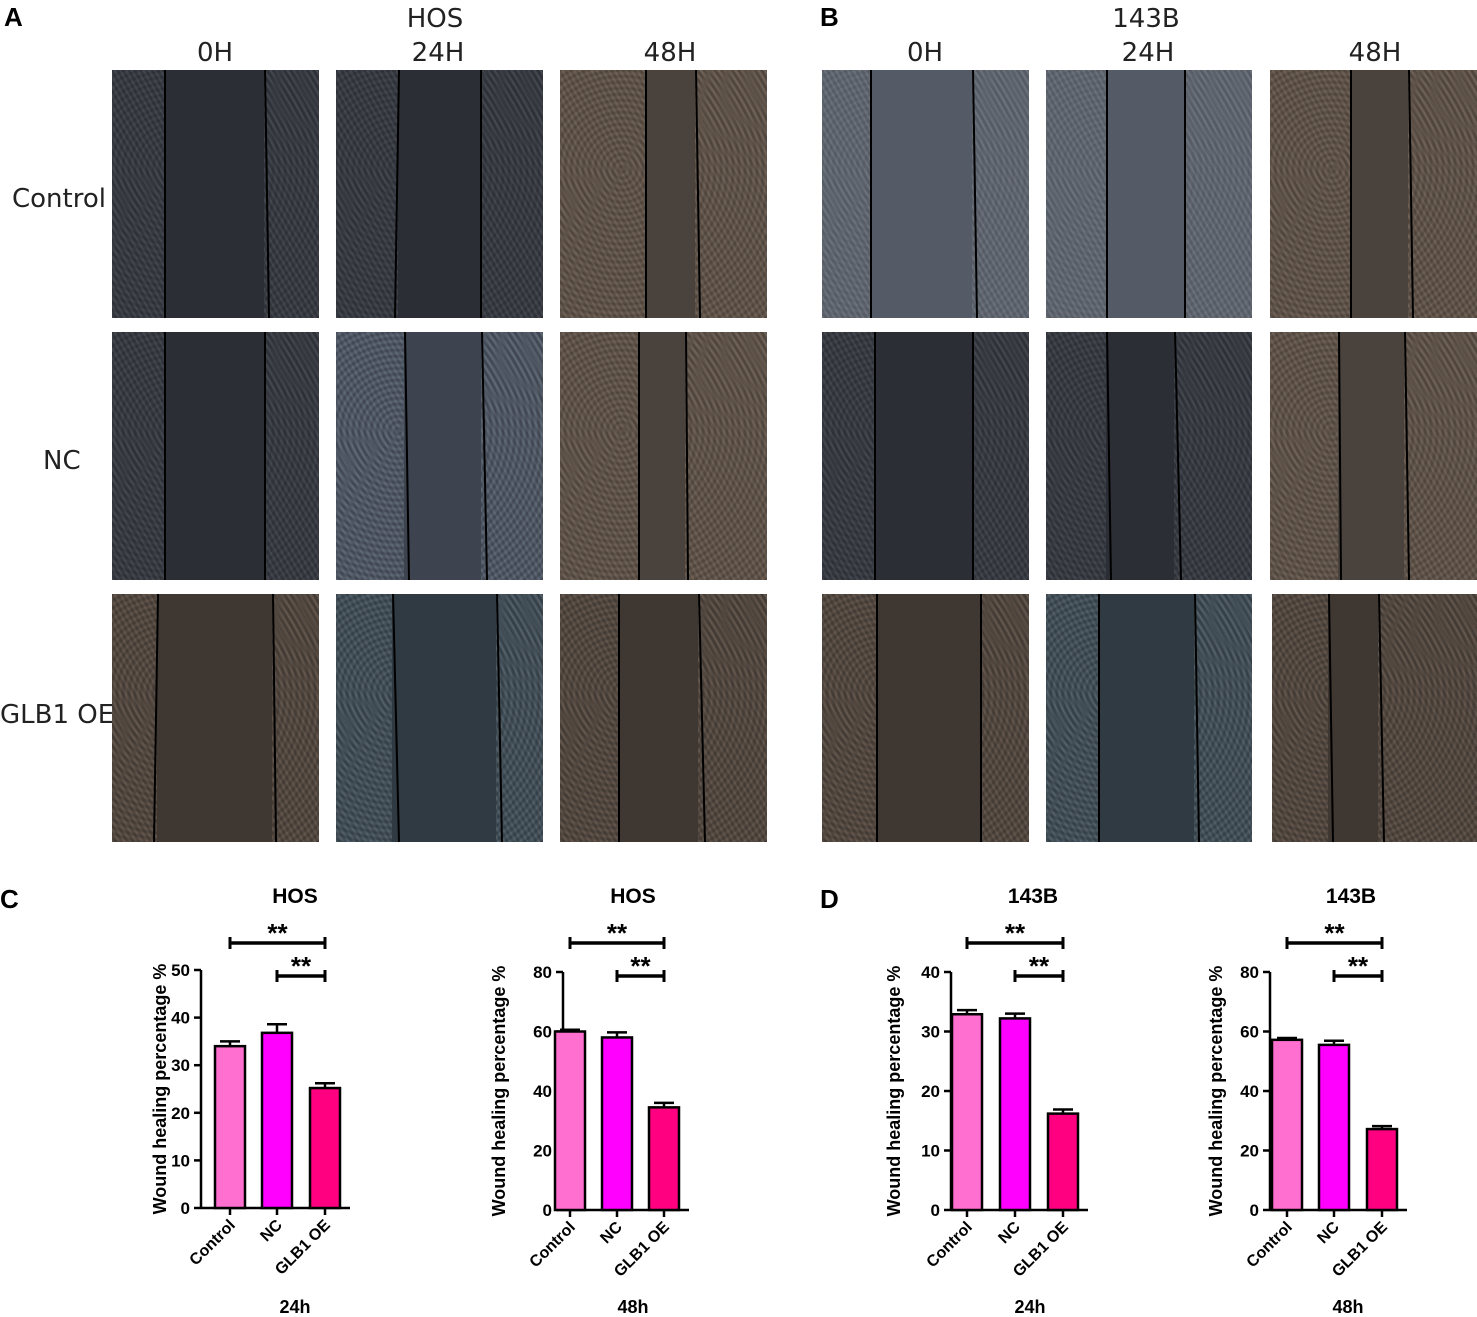 This screenshot has height=1317, width=1477. Describe the element at coordinates (1373, 456) in the screenshot. I see `micro-b-nc-48h` at that location.